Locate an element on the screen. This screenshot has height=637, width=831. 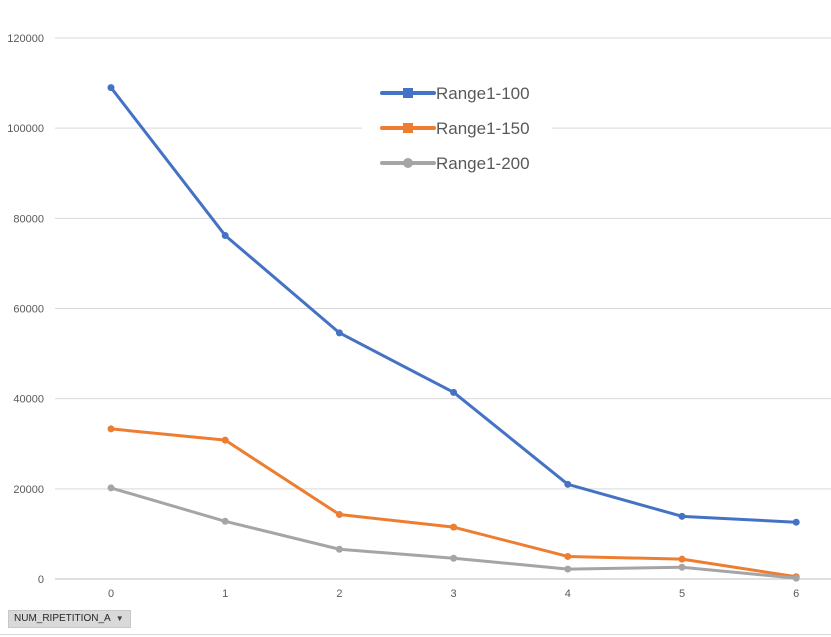
x-tick-label: 6 is located at coordinates (796, 594).